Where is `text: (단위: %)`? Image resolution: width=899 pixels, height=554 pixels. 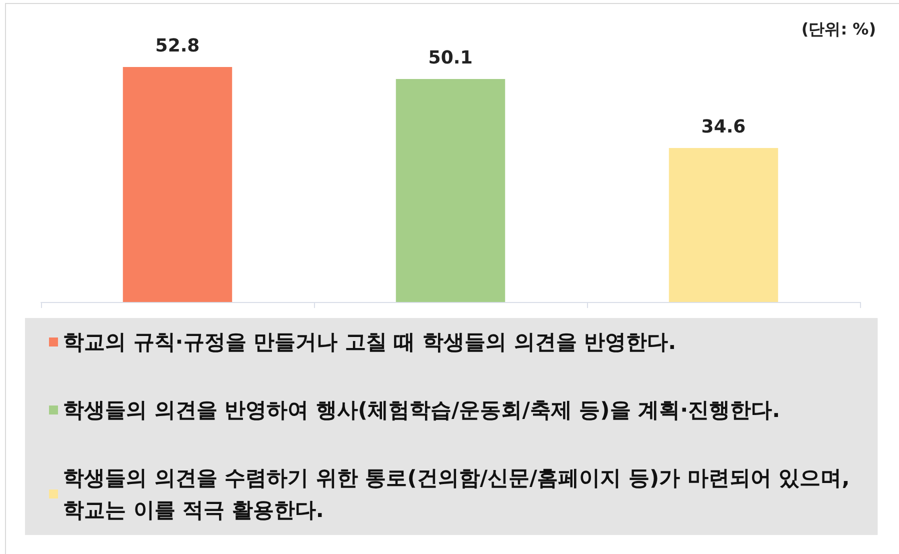 text: (단위: %) is located at coordinates (838, 29).